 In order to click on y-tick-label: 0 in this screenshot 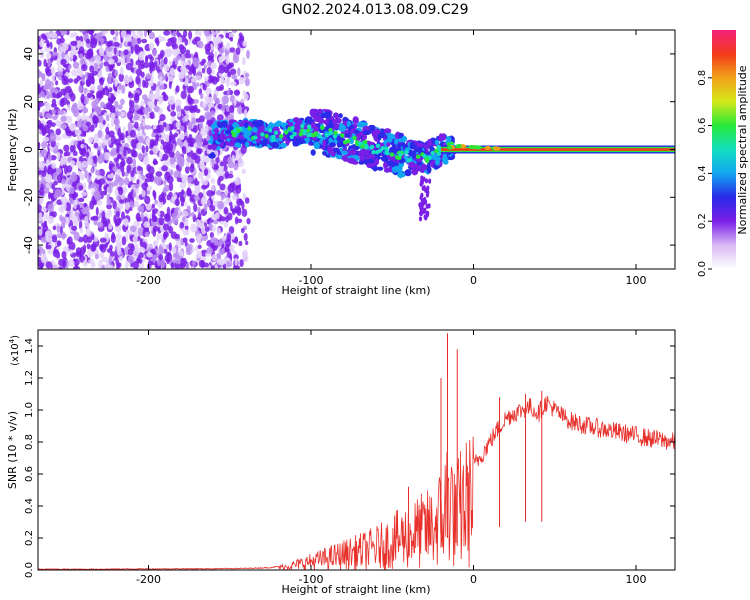, I will do `click(28, 149)`.